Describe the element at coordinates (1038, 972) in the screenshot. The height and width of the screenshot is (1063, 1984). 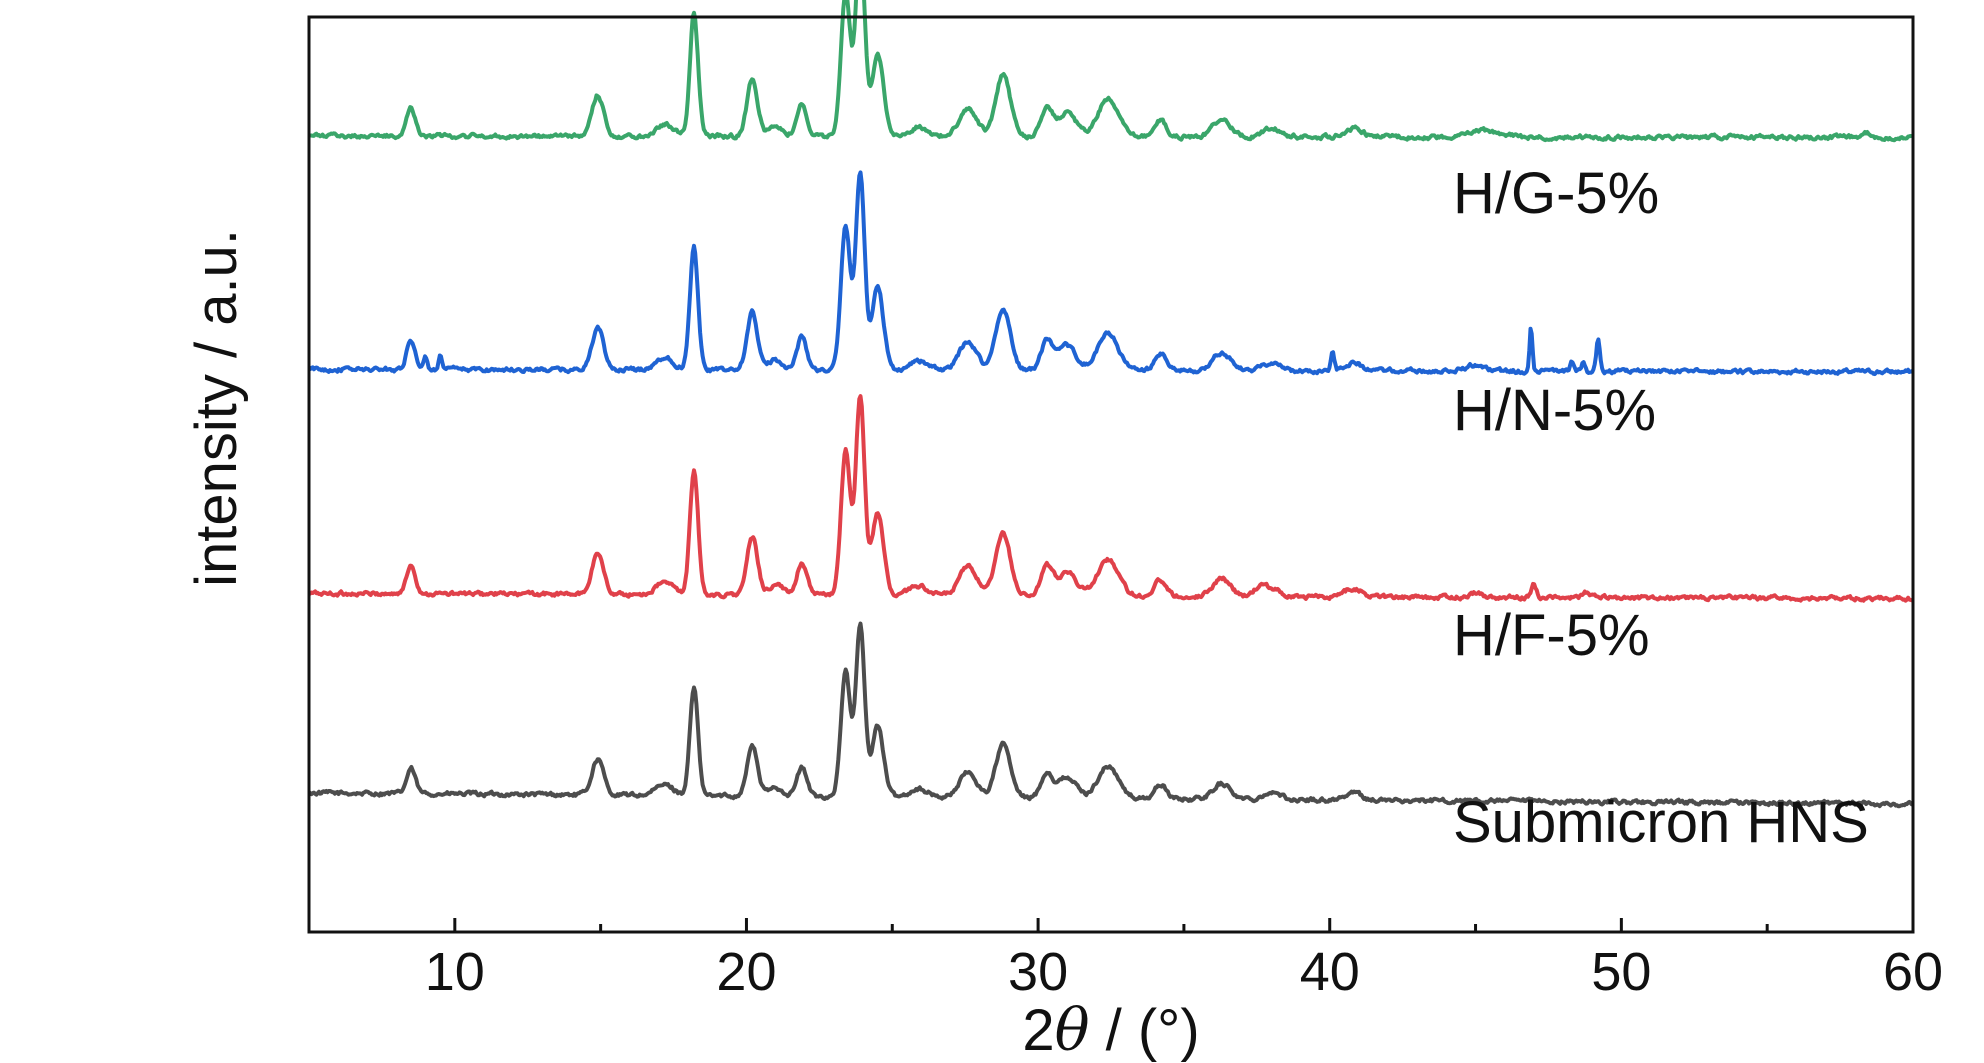
I see `x-tick-label: 30` at that location.